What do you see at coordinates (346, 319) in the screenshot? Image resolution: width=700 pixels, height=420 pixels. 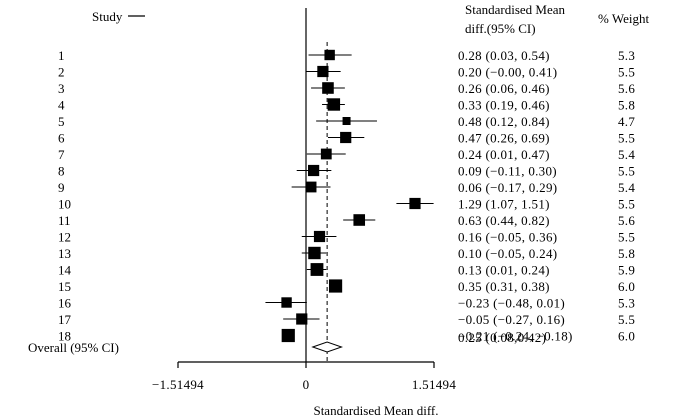 I see `study-row: 17 −0.05 (−0.27, 0.16) 5.5` at bounding box center [346, 319].